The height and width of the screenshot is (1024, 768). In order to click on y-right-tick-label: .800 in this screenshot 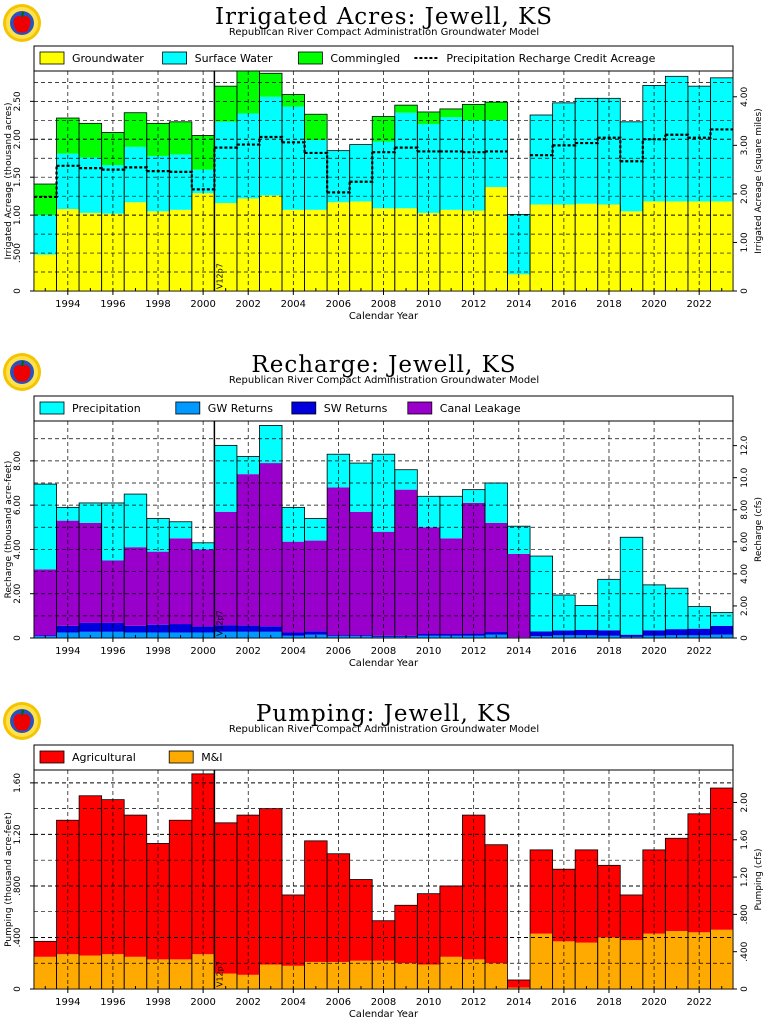, I will do `click(745, 914)`.